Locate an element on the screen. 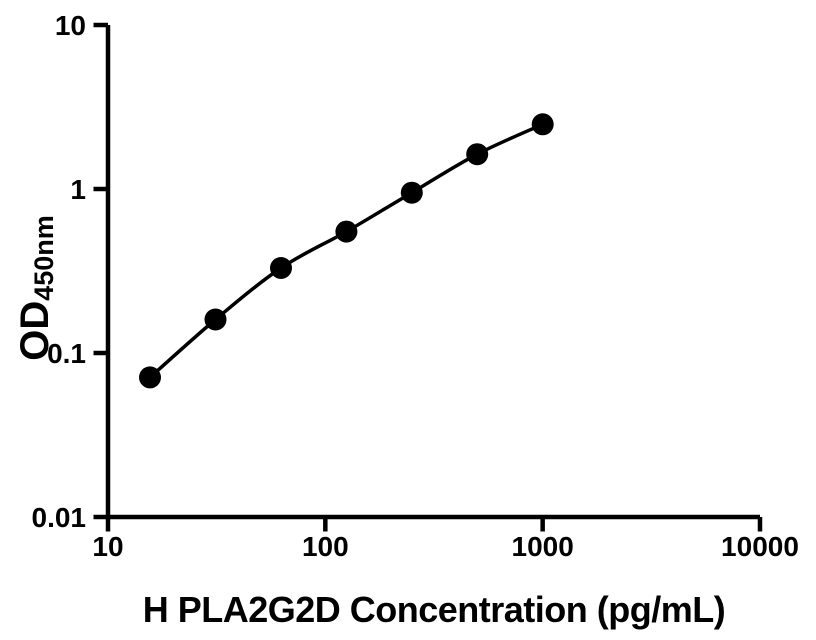 This screenshot has width=816, height=640. x-tick-label: 10000 is located at coordinates (760, 546).